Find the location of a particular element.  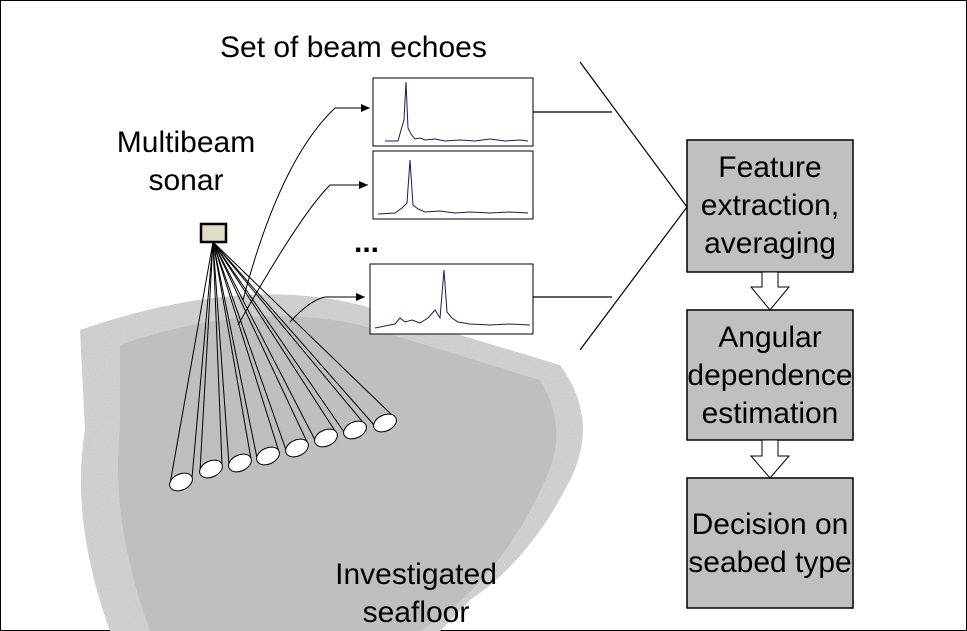

step-label-line: estimation is located at coordinates (770, 413).